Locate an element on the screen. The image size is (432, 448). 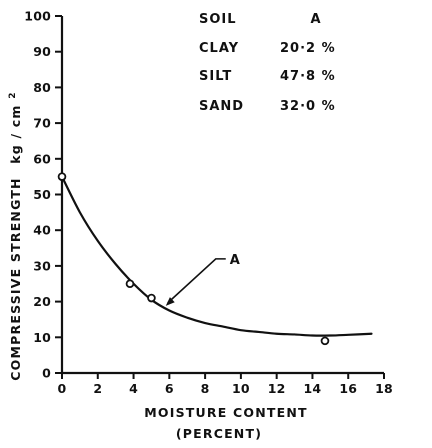
y-tick-label: 80 is located at coordinates (42, 87).